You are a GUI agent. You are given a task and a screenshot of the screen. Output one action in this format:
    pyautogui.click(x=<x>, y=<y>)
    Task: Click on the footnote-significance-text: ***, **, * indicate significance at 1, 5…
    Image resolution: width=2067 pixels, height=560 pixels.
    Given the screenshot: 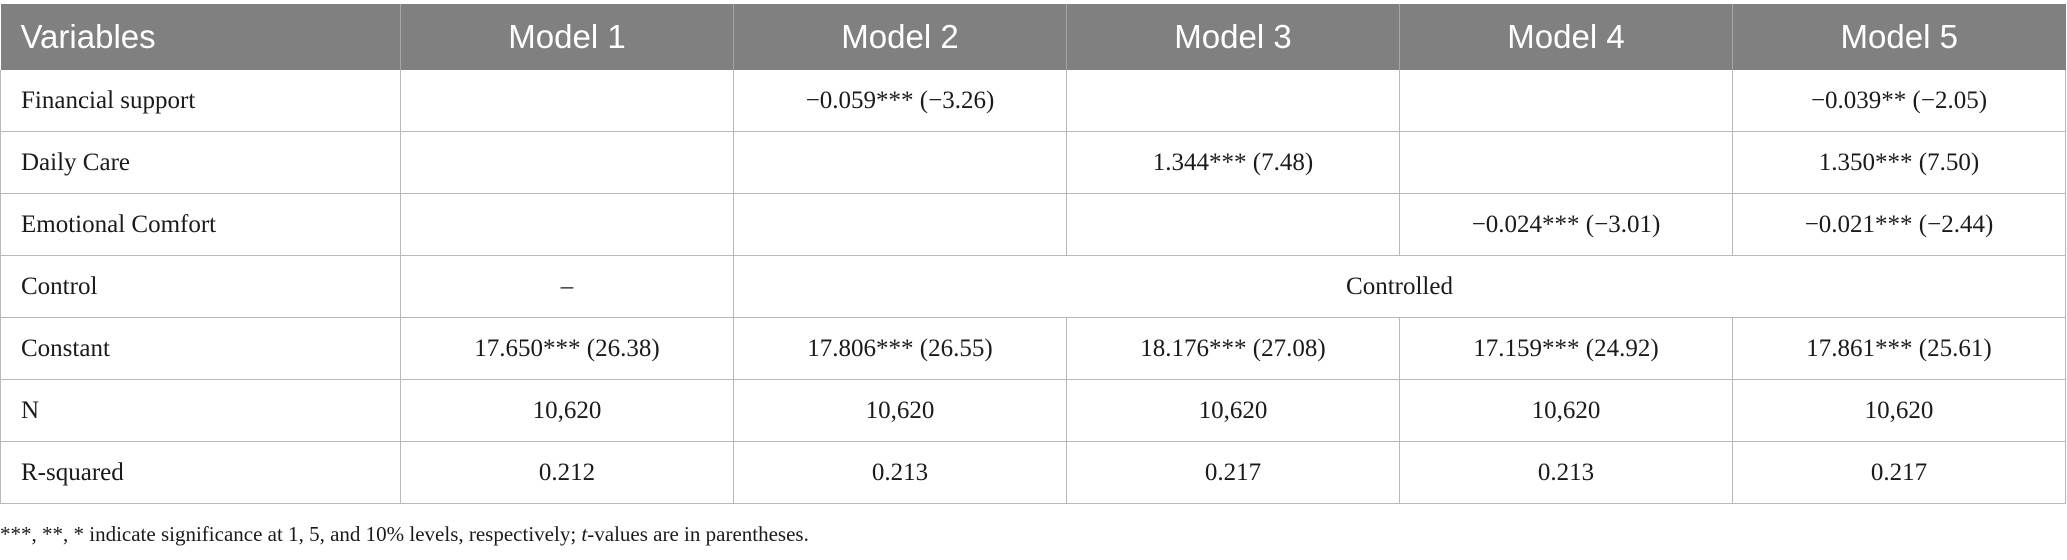 What is the action you would take?
    pyautogui.click(x=291, y=534)
    